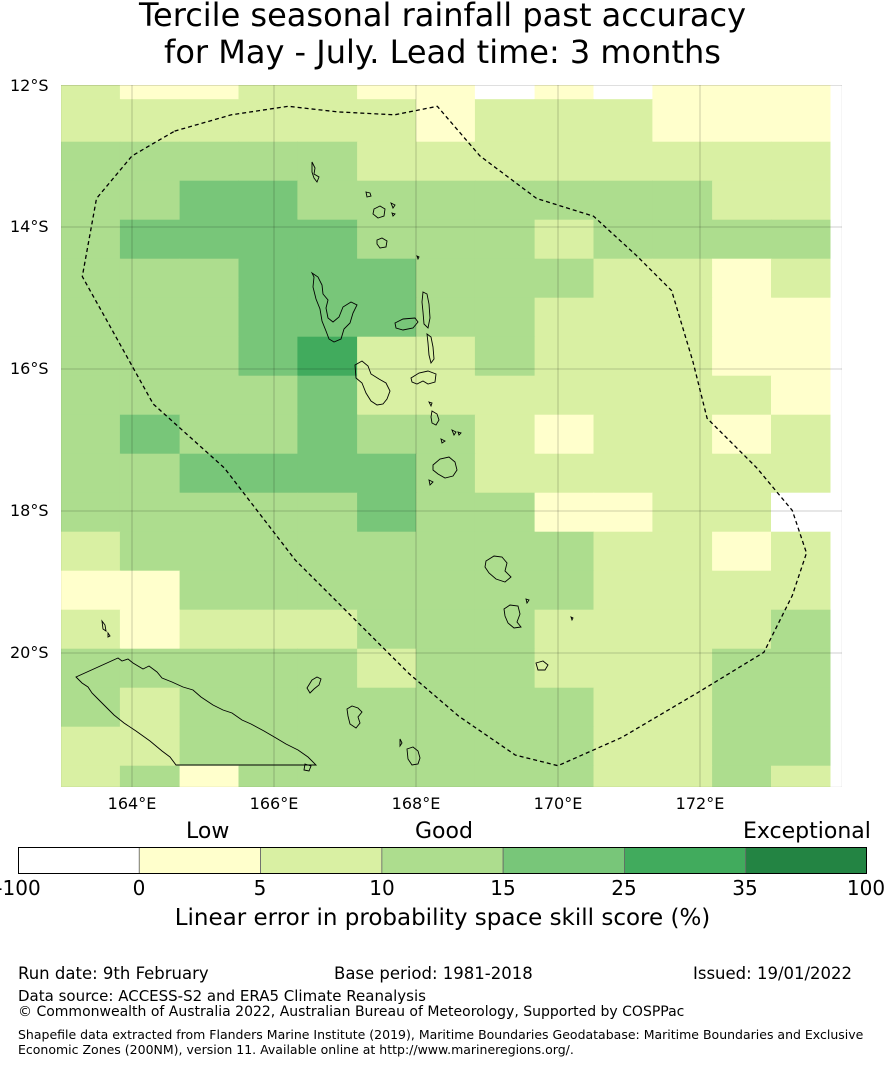 The height and width of the screenshot is (1065, 885). What do you see at coordinates (196, 711) in the screenshot?
I see `new-caledonia` at bounding box center [196, 711].